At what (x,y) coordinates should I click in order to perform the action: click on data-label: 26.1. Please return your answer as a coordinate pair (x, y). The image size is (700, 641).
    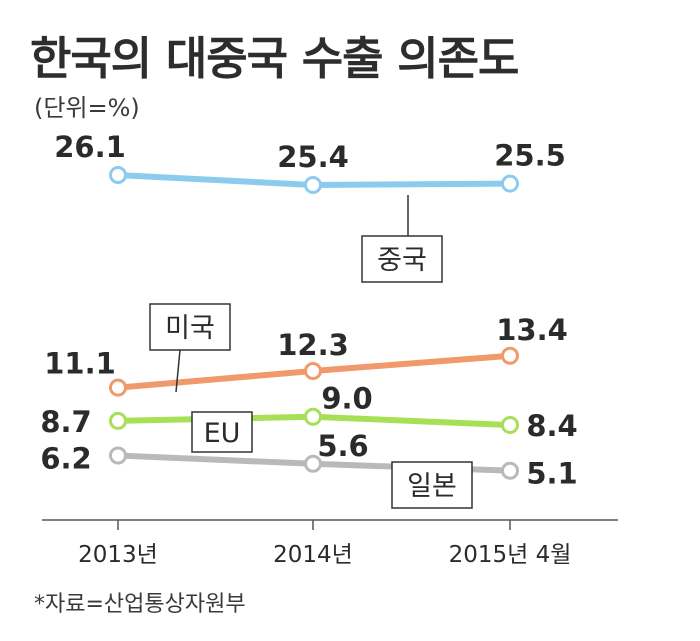
    Looking at the image, I should click on (90, 147).